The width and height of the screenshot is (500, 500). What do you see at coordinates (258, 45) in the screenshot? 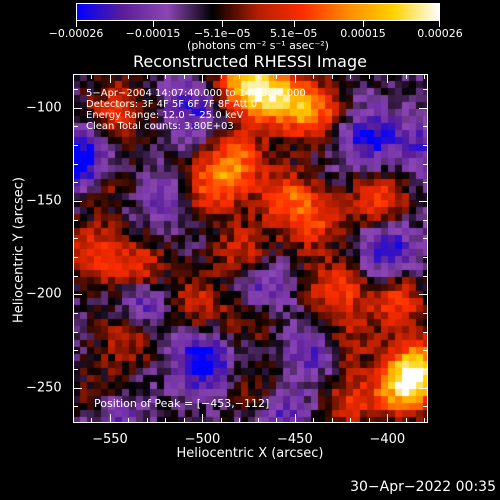
I see `colorbar-unit-label: (photons cm⁻² s⁻¹ asec⁻²)` at bounding box center [258, 45].